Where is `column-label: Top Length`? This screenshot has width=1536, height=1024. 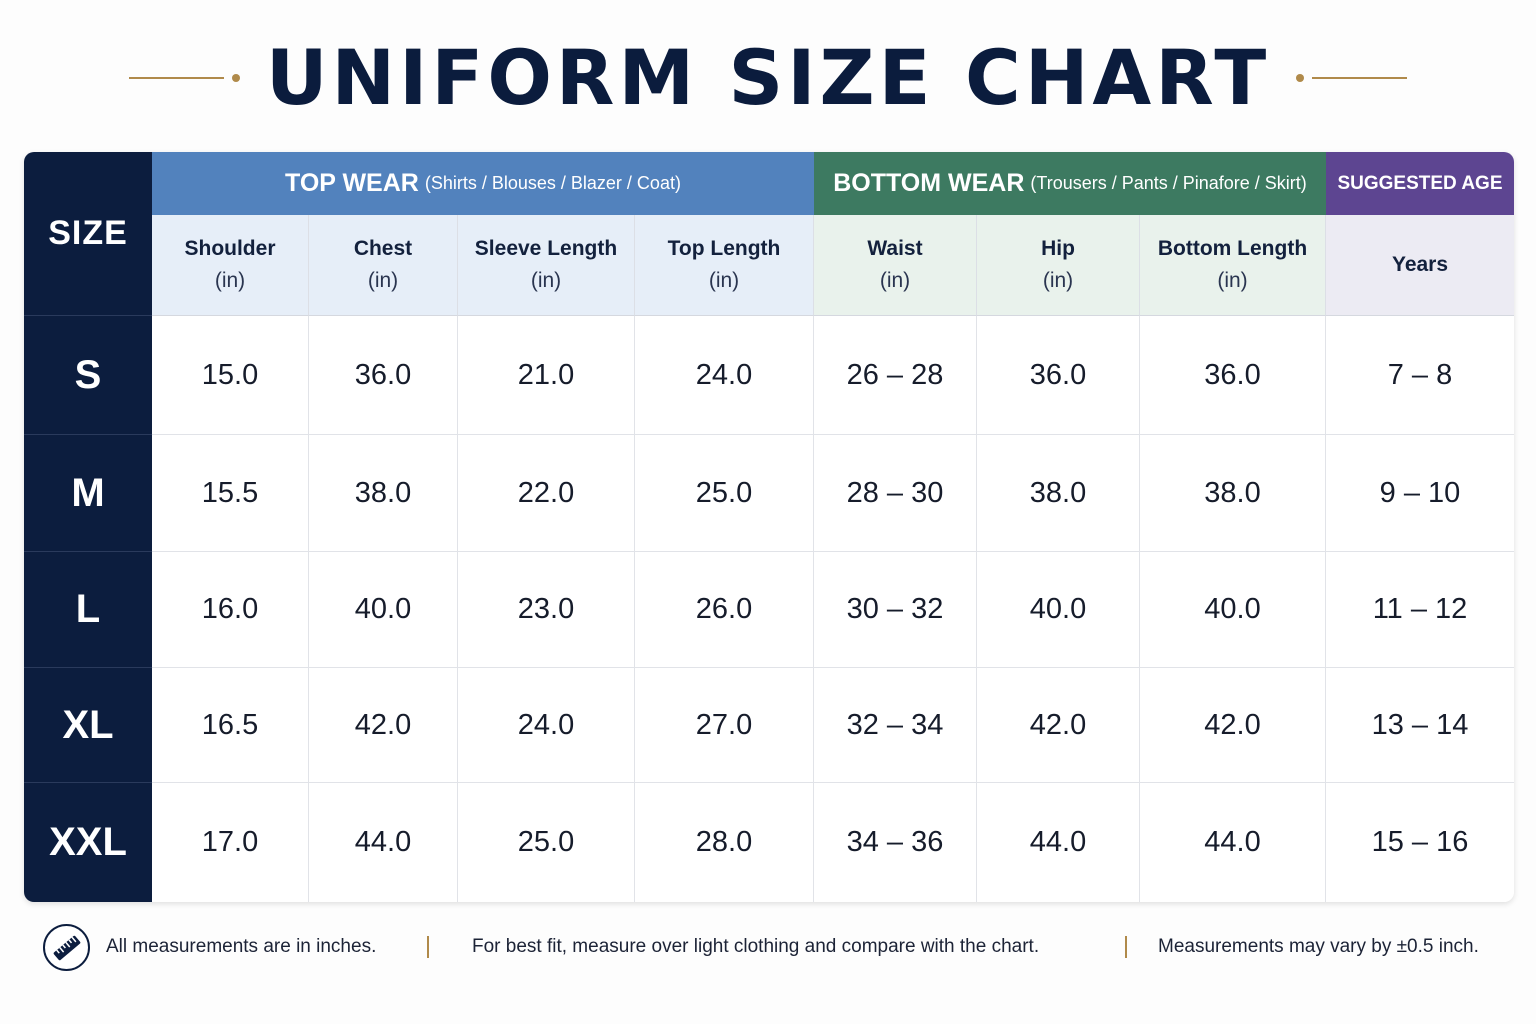 column-label: Top Length is located at coordinates (724, 248).